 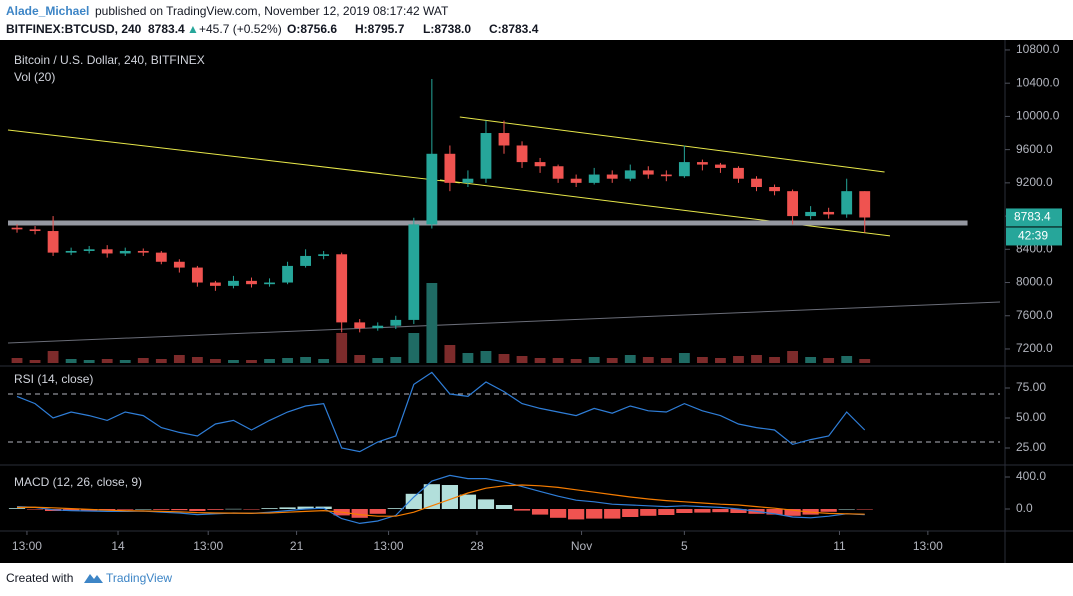 I want to click on change: +45.7 (+0.52%), so click(x=240, y=29).